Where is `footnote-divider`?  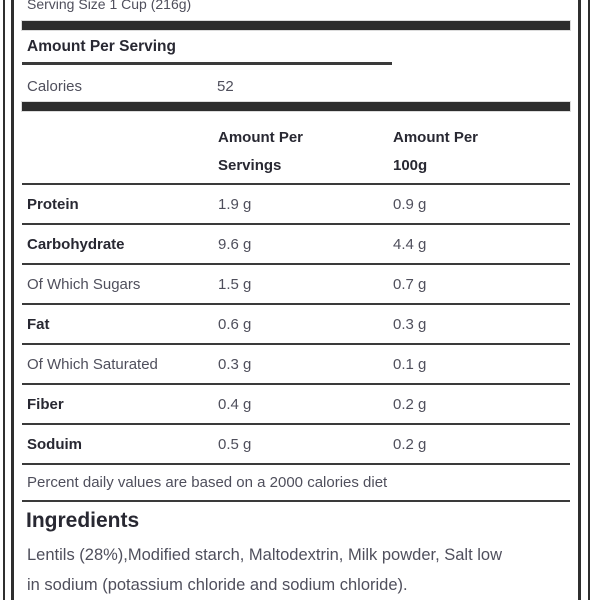
footnote-divider is located at coordinates (296, 501).